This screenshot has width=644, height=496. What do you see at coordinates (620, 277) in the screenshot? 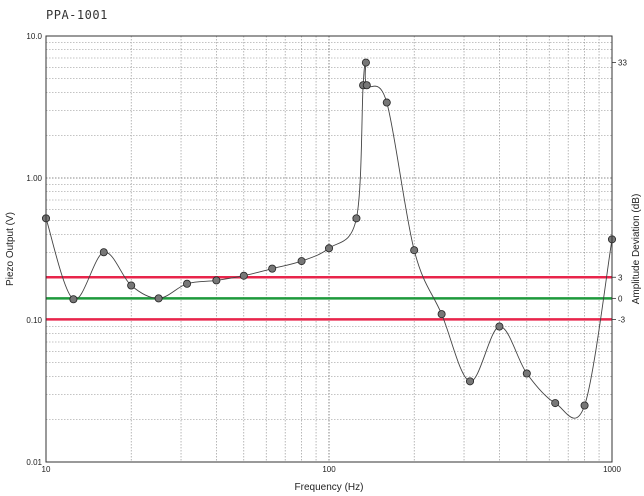
I see `y2-tick-label: 3` at bounding box center [620, 277].